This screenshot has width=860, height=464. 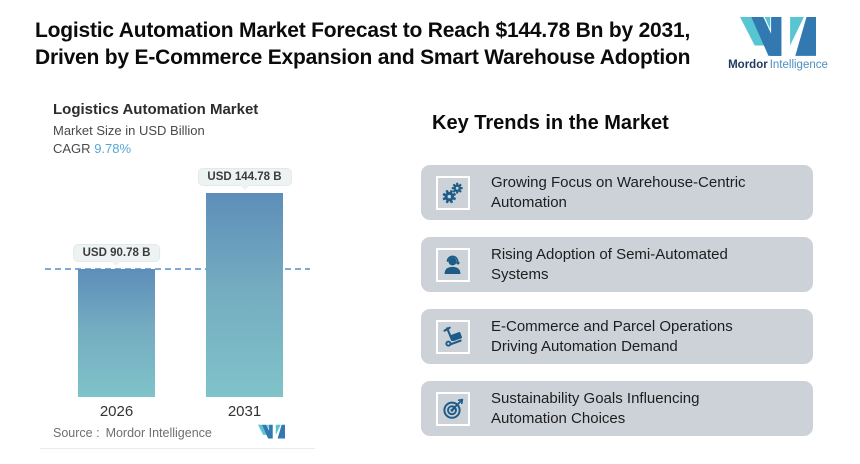 I want to click on brand-logo: Mordor Intelligence, so click(x=778, y=43).